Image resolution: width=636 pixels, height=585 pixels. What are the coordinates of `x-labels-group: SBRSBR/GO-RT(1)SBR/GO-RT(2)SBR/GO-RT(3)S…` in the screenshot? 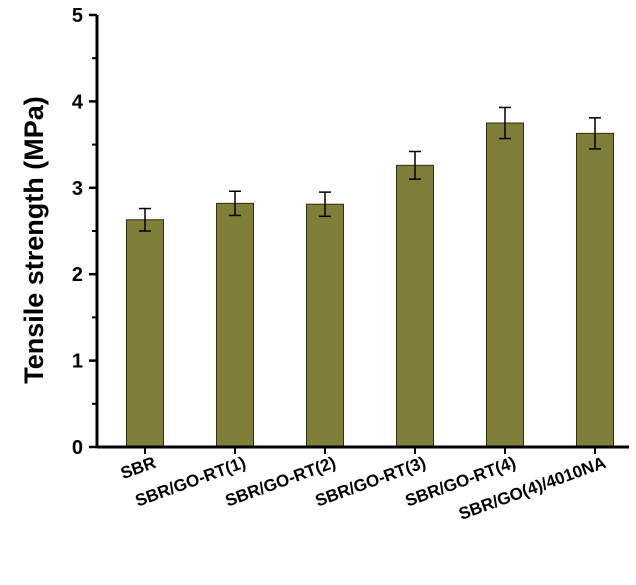 It's located at (363, 485).